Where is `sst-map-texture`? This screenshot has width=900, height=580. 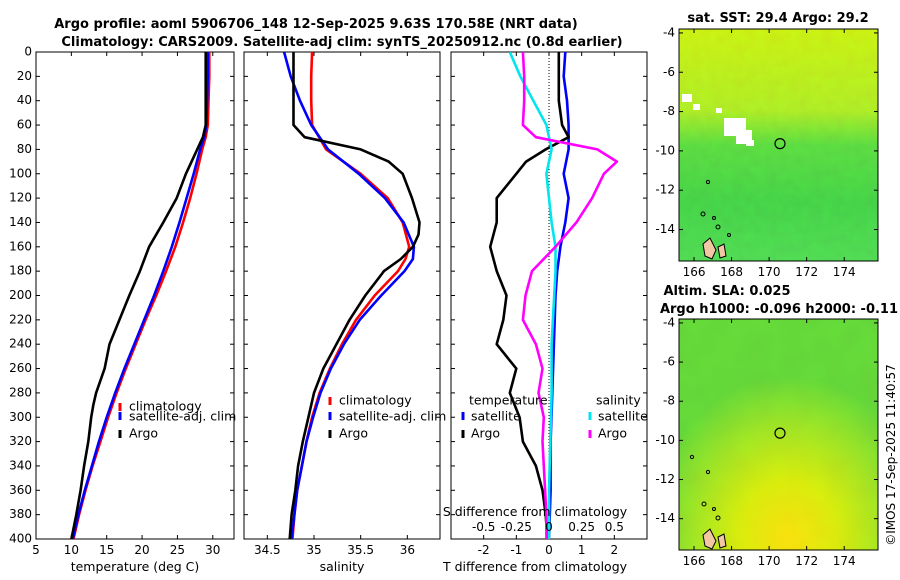 sst-map-texture is located at coordinates (778, 145).